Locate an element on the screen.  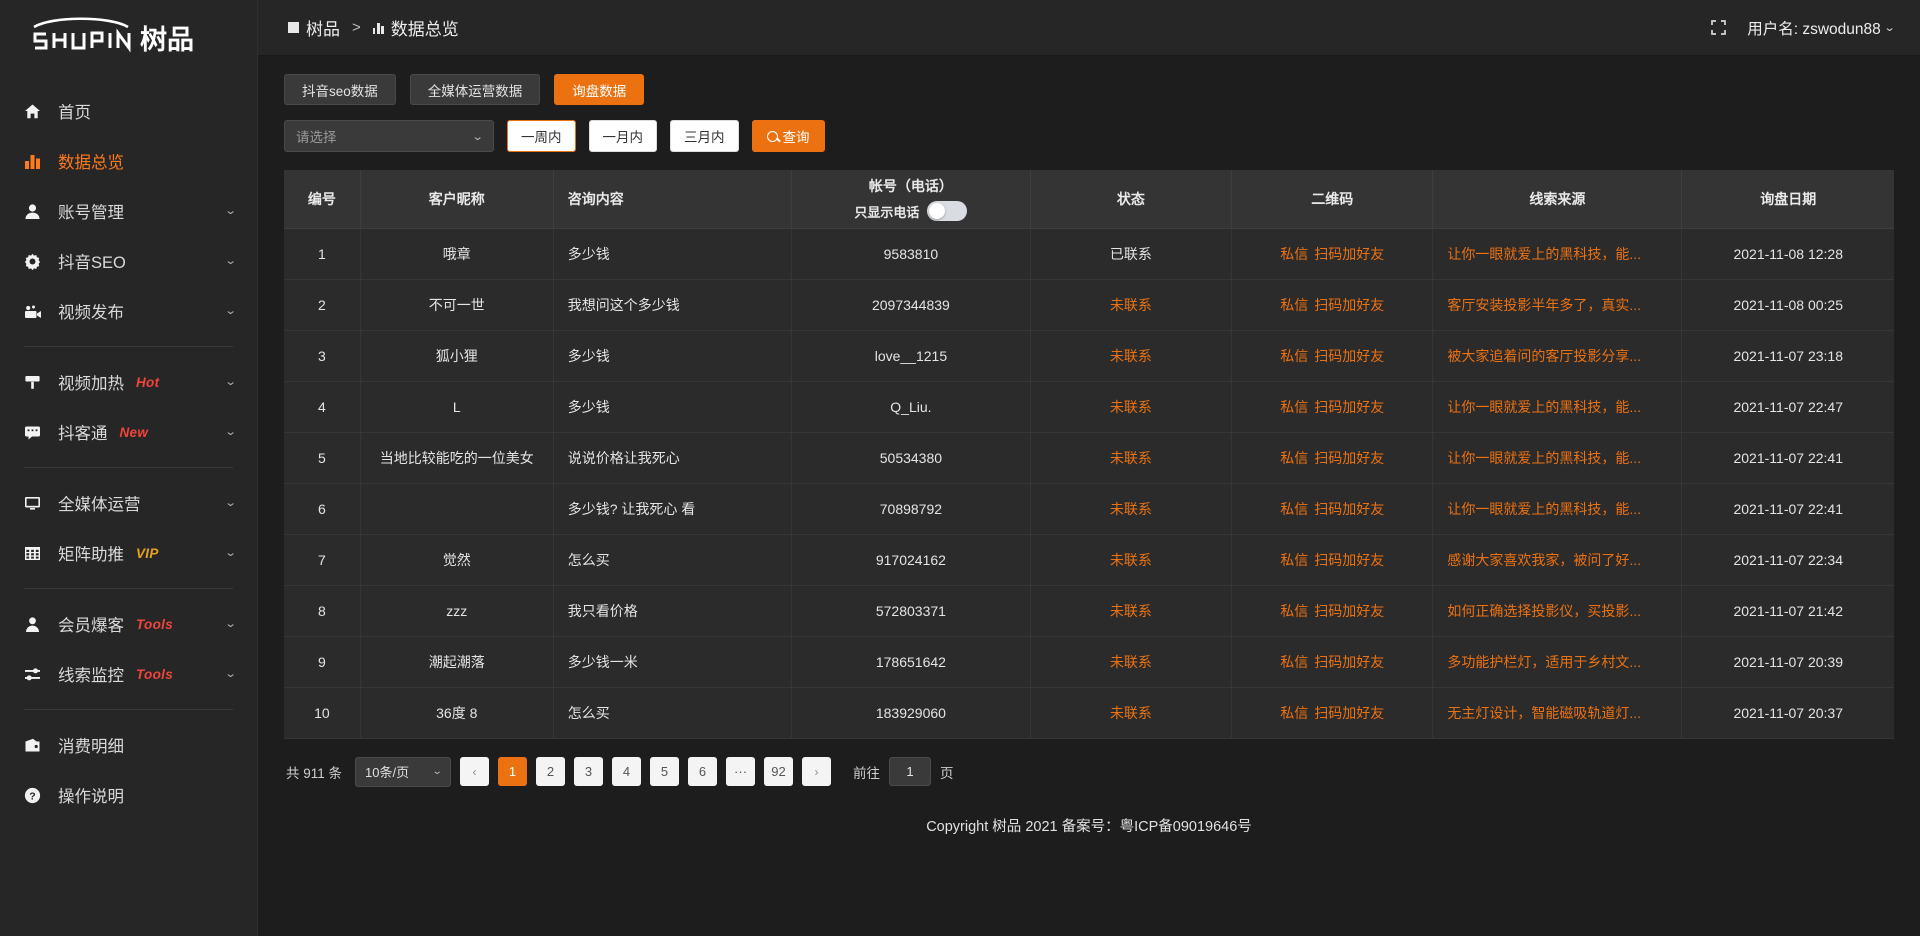
cell-account: Q_Liu. is located at coordinates (911, 407).